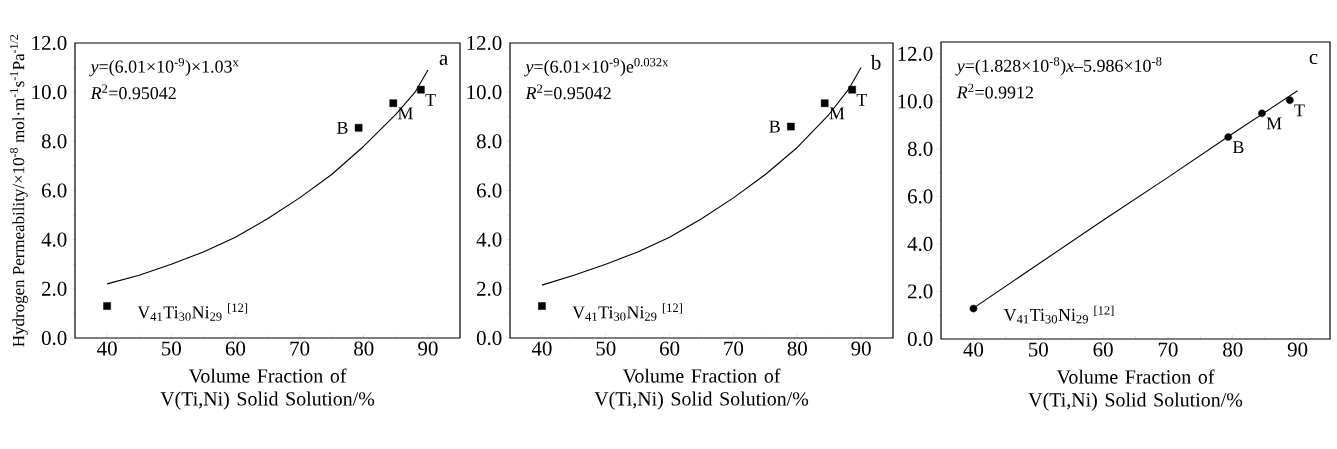 The width and height of the screenshot is (1337, 449). What do you see at coordinates (596, 67) in the screenshot?
I see `annotation: y=(6.01×10$^{-9}$)e$^{0.032x}$` at bounding box center [596, 67].